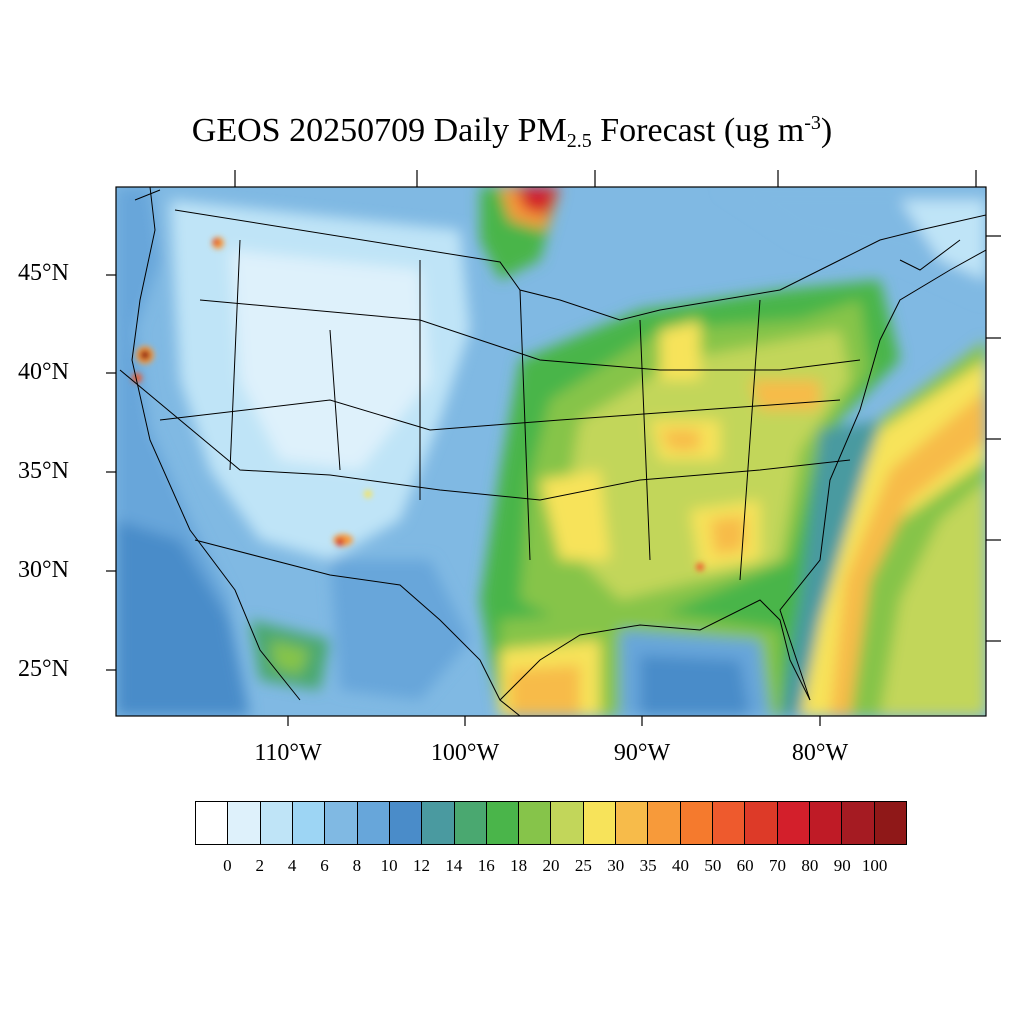  What do you see at coordinates (43, 471) in the screenshot?
I see `lat-label-35: 35°N` at bounding box center [43, 471].